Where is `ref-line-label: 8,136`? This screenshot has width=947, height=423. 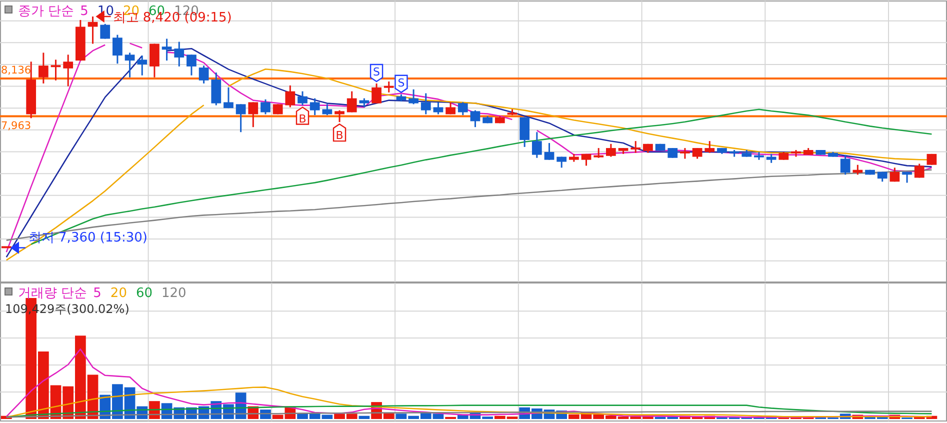
ref-line-label: 8,136 is located at coordinates (16, 70).